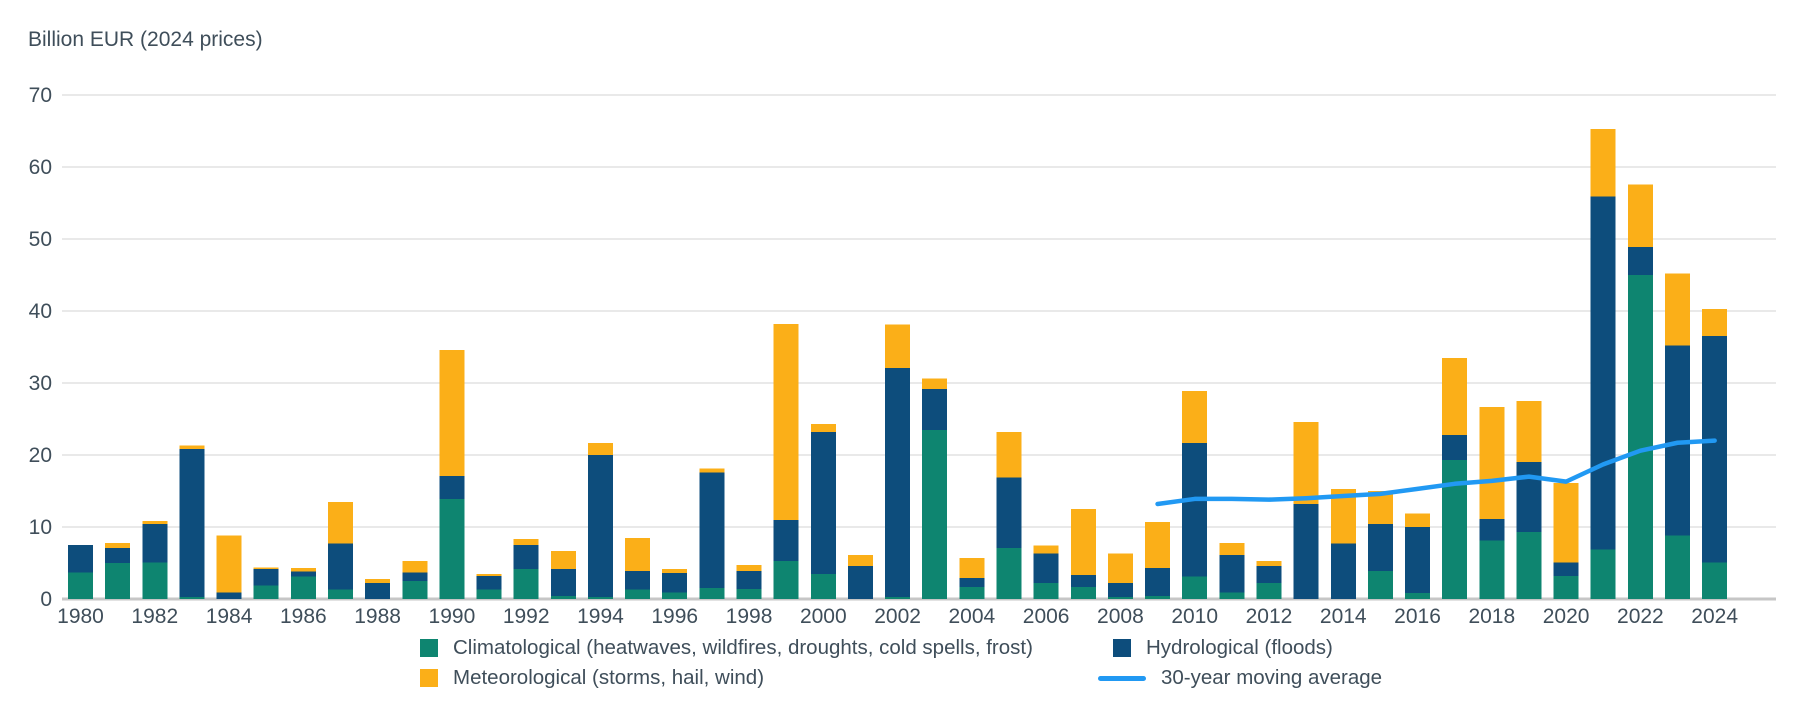 This screenshot has height=718, width=1798. What do you see at coordinates (1529, 432) in the screenshot?
I see `bar-2019-meteorological` at bounding box center [1529, 432].